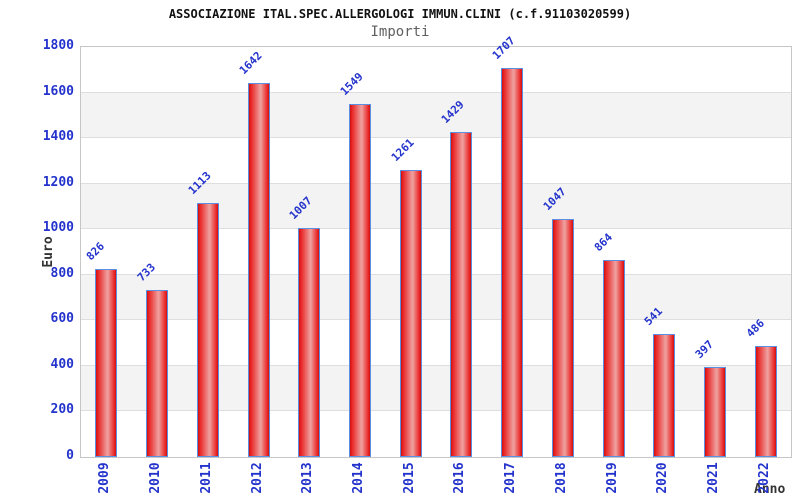  What do you see at coordinates (207, 330) in the screenshot?
I see `bar-2011` at bounding box center [207, 330].